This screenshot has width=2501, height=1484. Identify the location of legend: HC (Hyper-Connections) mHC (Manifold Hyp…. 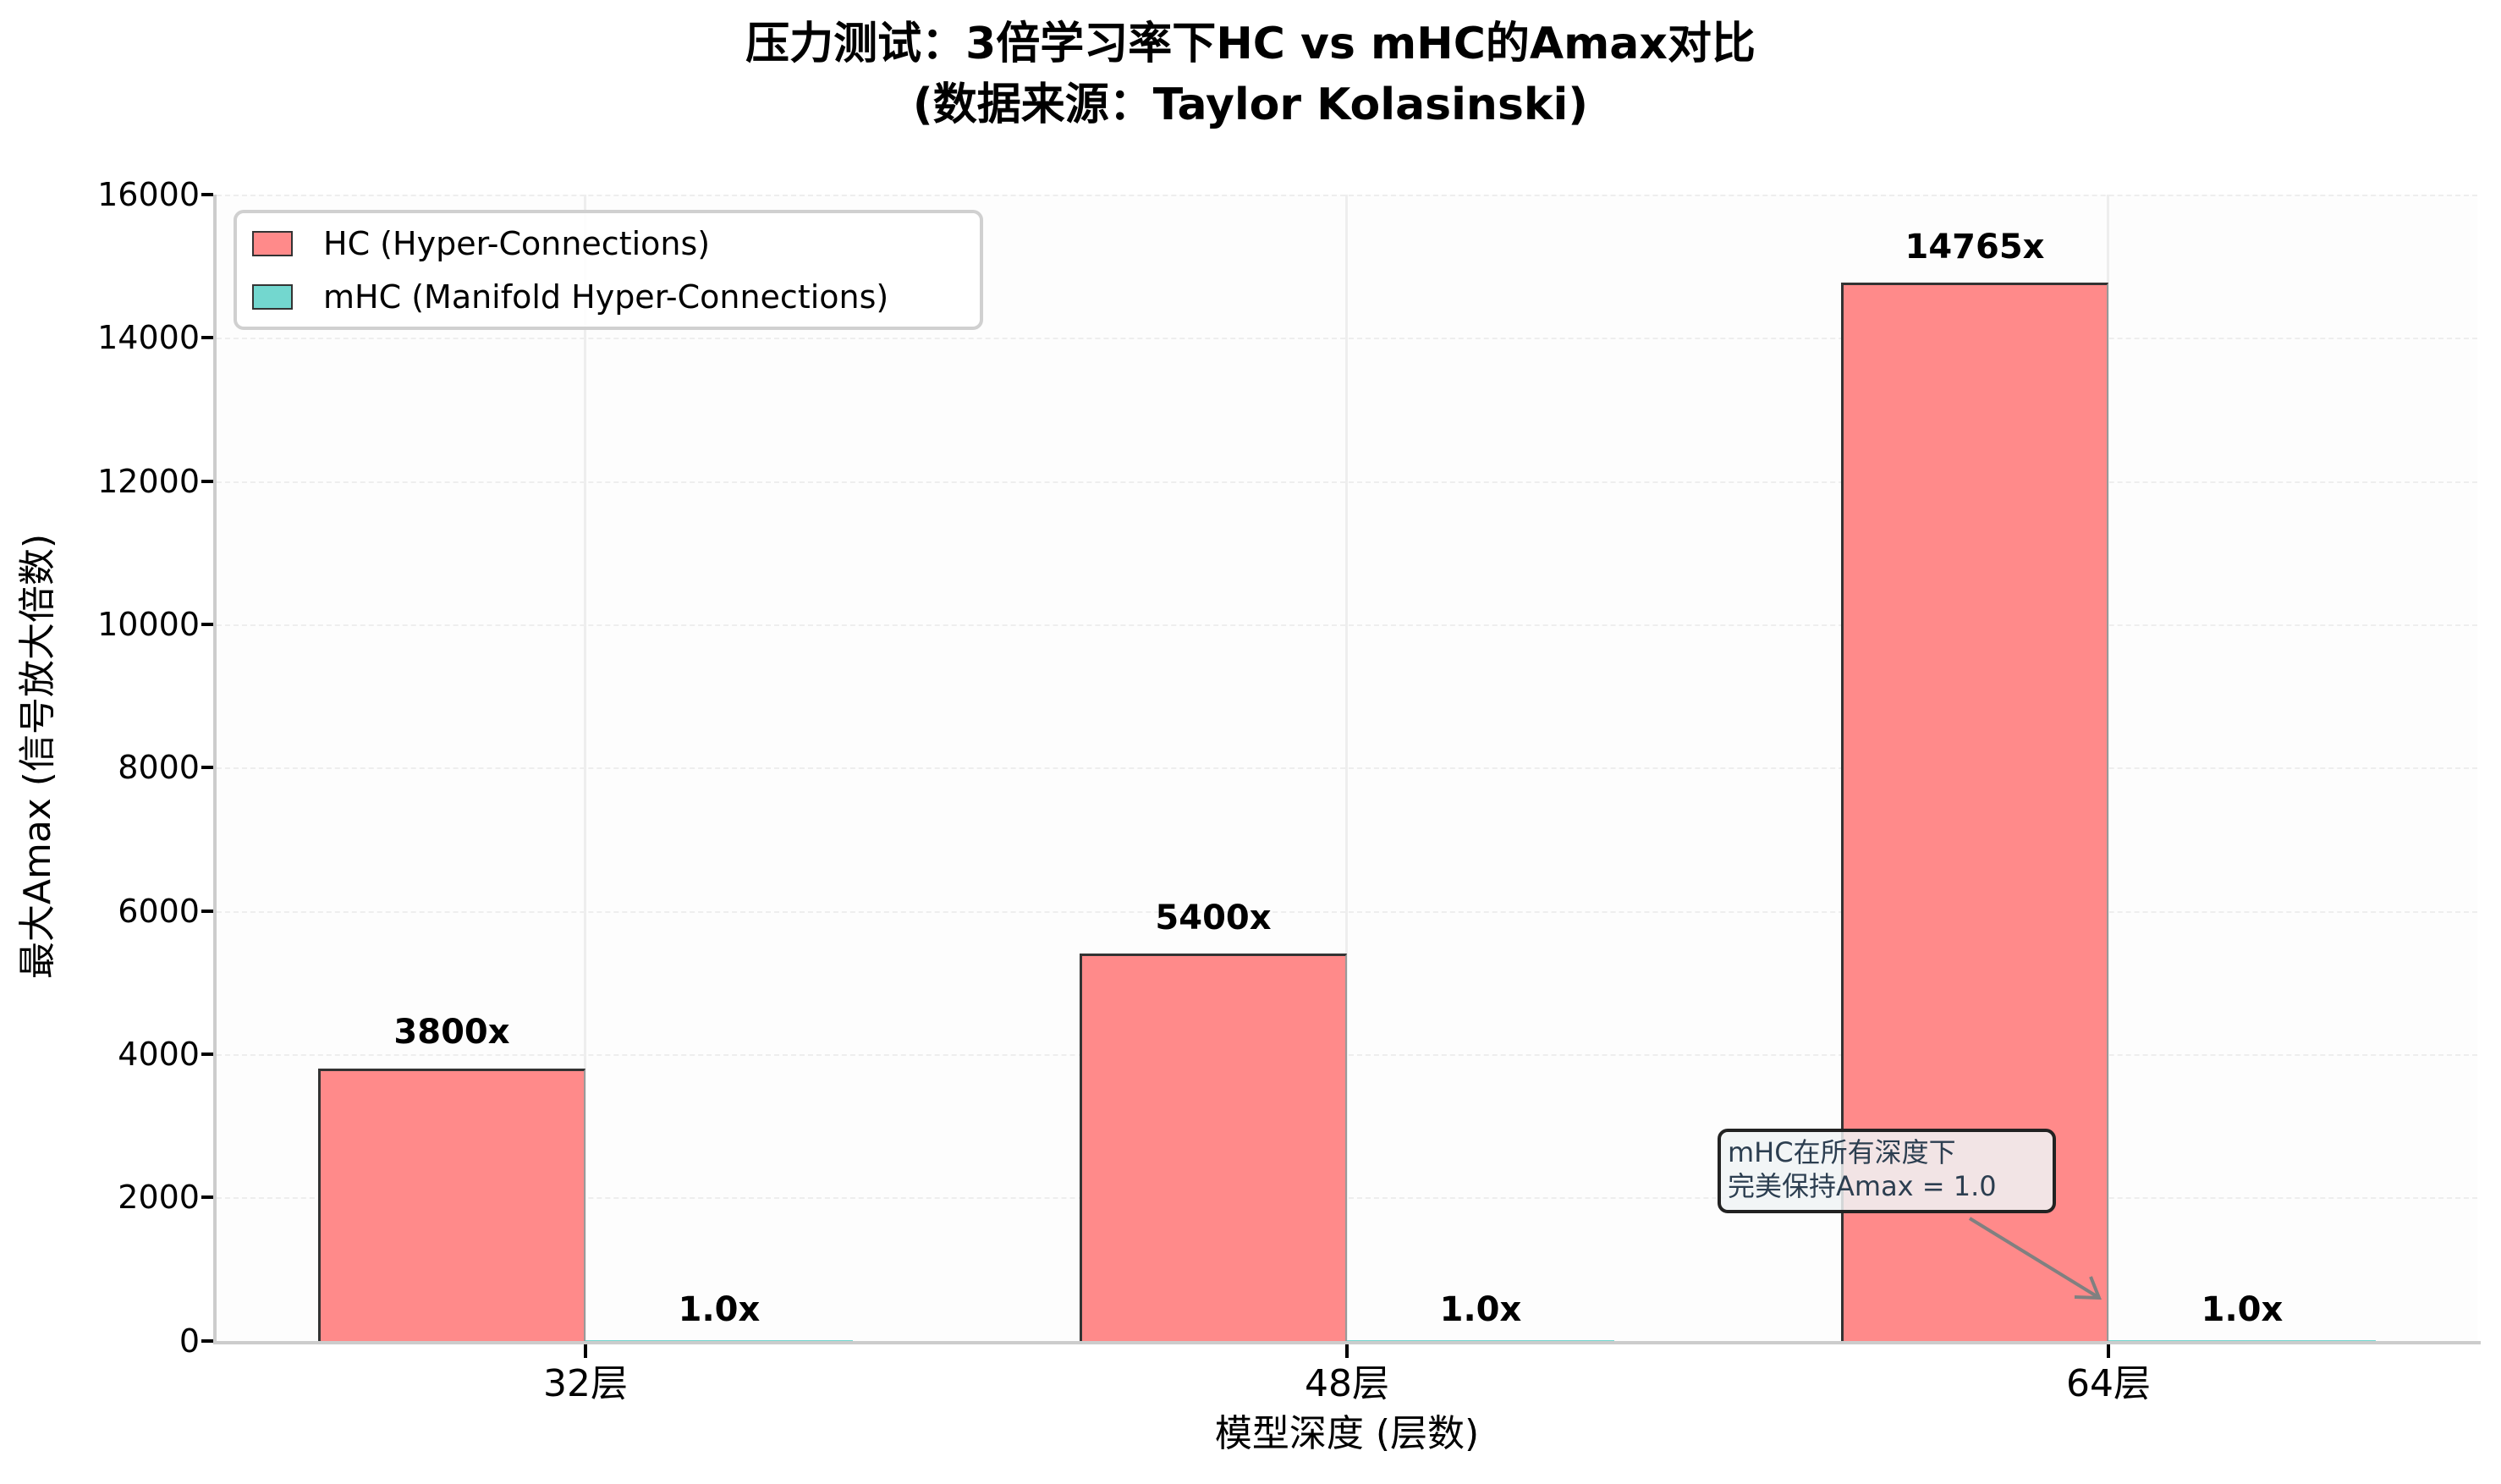
(608, 270).